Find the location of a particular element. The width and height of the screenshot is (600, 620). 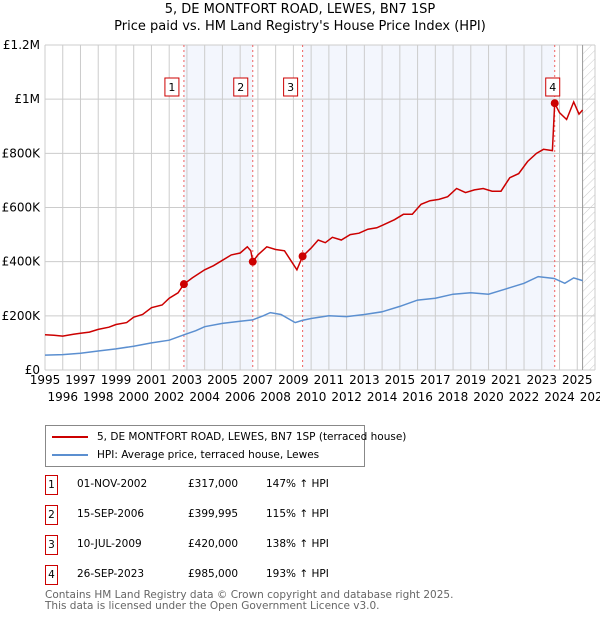

legend-swatch-red is located at coordinates (70, 437).